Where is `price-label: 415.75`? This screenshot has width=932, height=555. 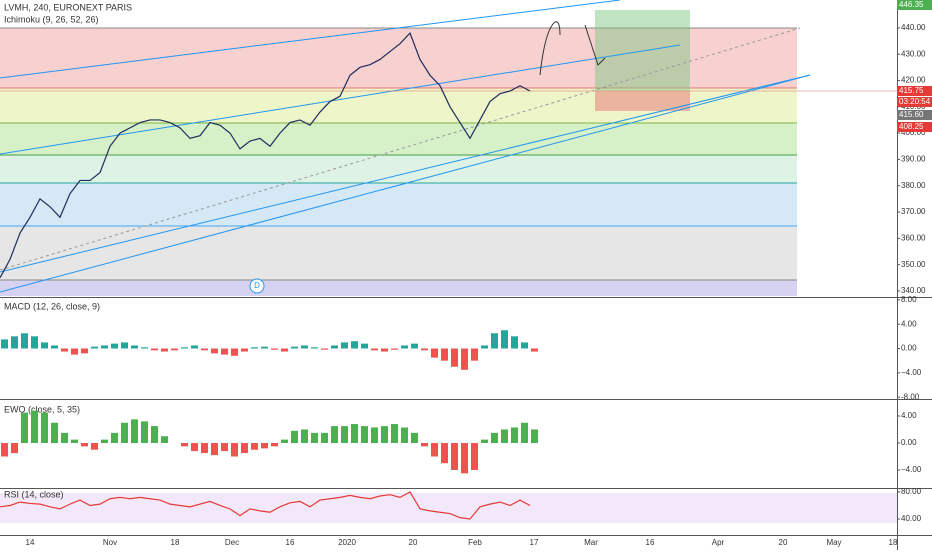
price-label: 415.75 is located at coordinates (911, 90).